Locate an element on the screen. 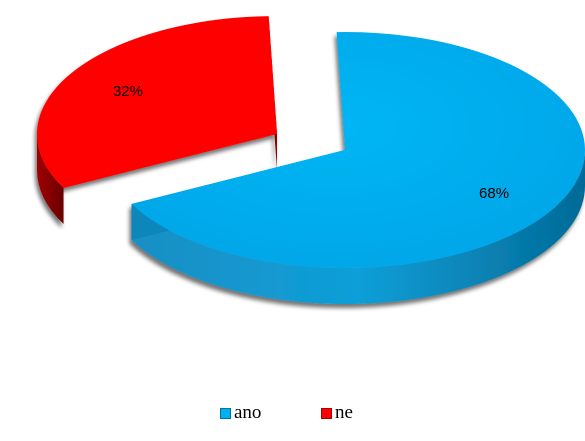  data-label-ne: 32% is located at coordinates (128, 91).